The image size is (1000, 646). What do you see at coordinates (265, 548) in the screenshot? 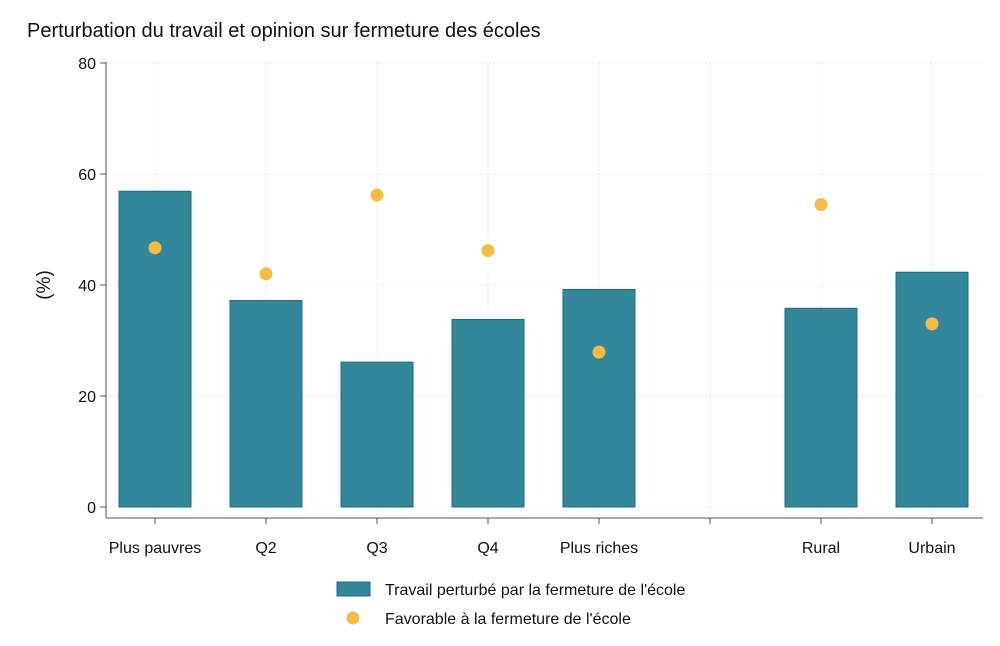
I see `x-tick-label: Q2` at bounding box center [265, 548].